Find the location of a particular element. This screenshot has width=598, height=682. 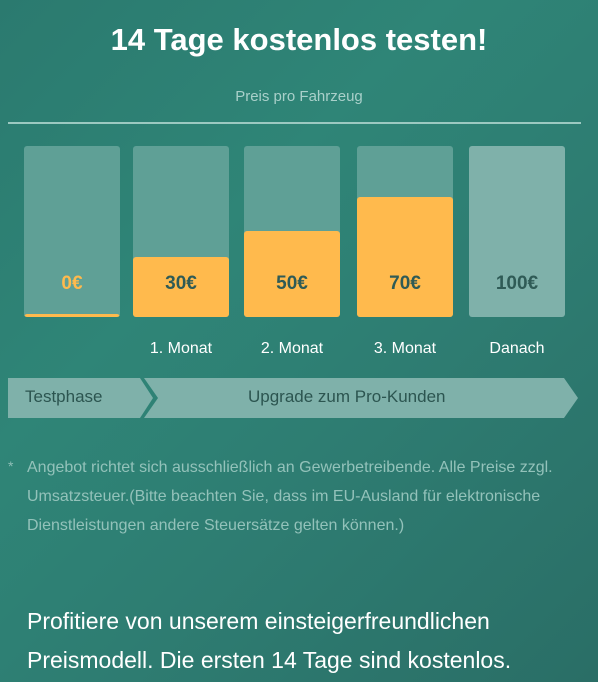

month-label-1: 1. Monat is located at coordinates (181, 348).